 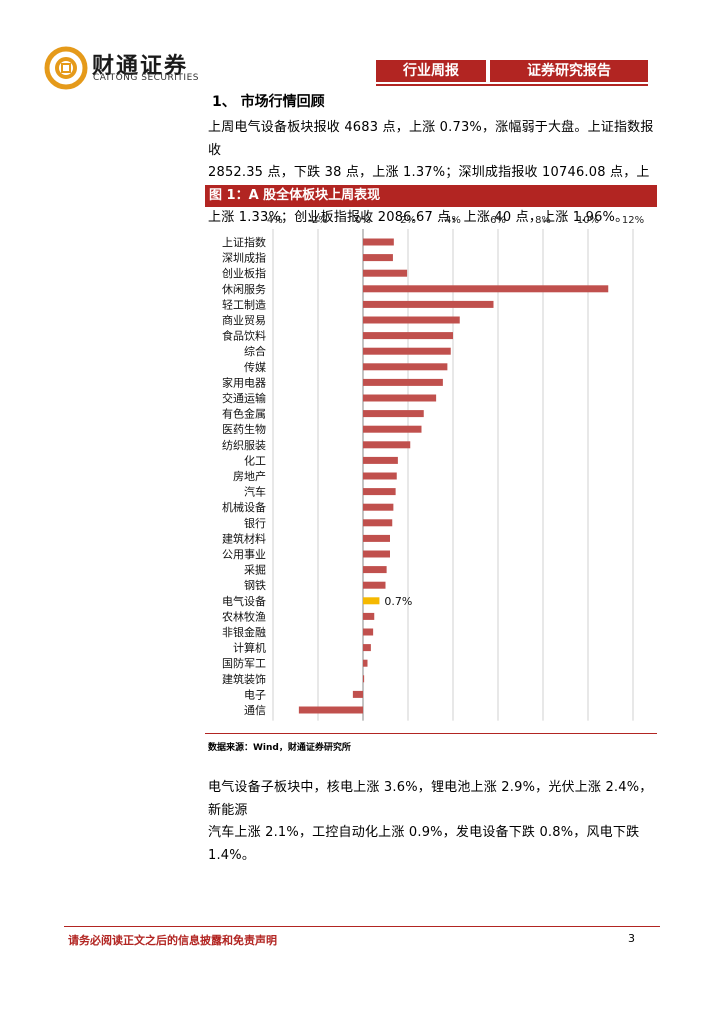 I want to click on x-tick-label: 4%, so click(x=453, y=220).